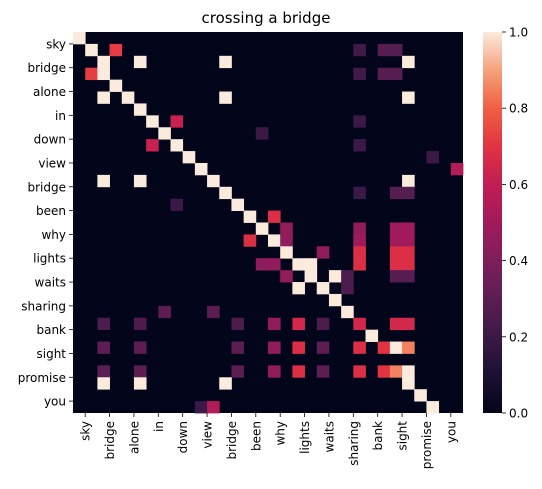 Image resolution: width=542 pixels, height=489 pixels. What do you see at coordinates (451, 432) in the screenshot?
I see `x-tick-label: you` at bounding box center [451, 432].